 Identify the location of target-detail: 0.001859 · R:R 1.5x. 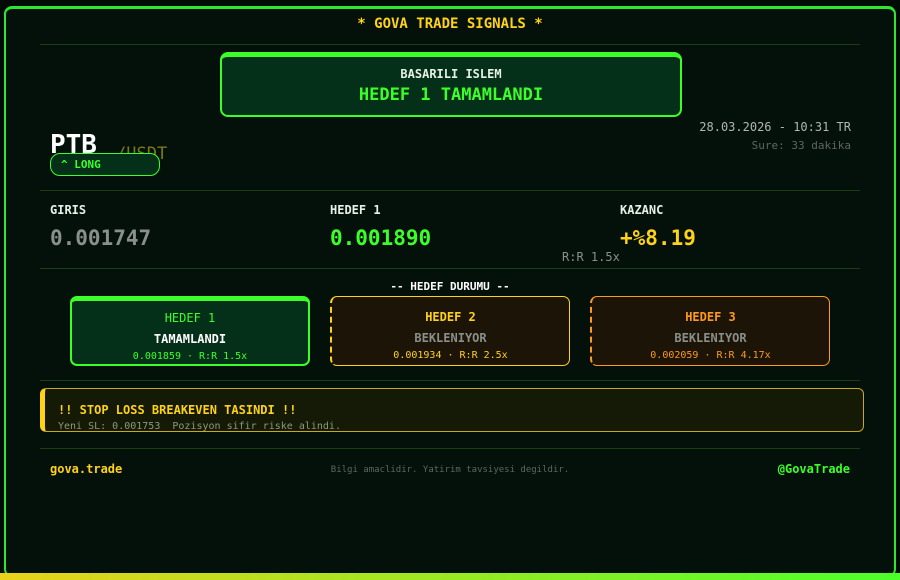
(190, 356).